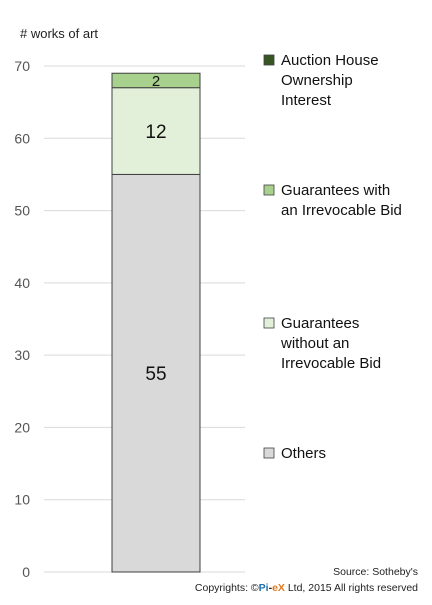 Image resolution: width=432 pixels, height=605 pixels. What do you see at coordinates (264, 588) in the screenshot?
I see `brand-pi: Pi` at bounding box center [264, 588].